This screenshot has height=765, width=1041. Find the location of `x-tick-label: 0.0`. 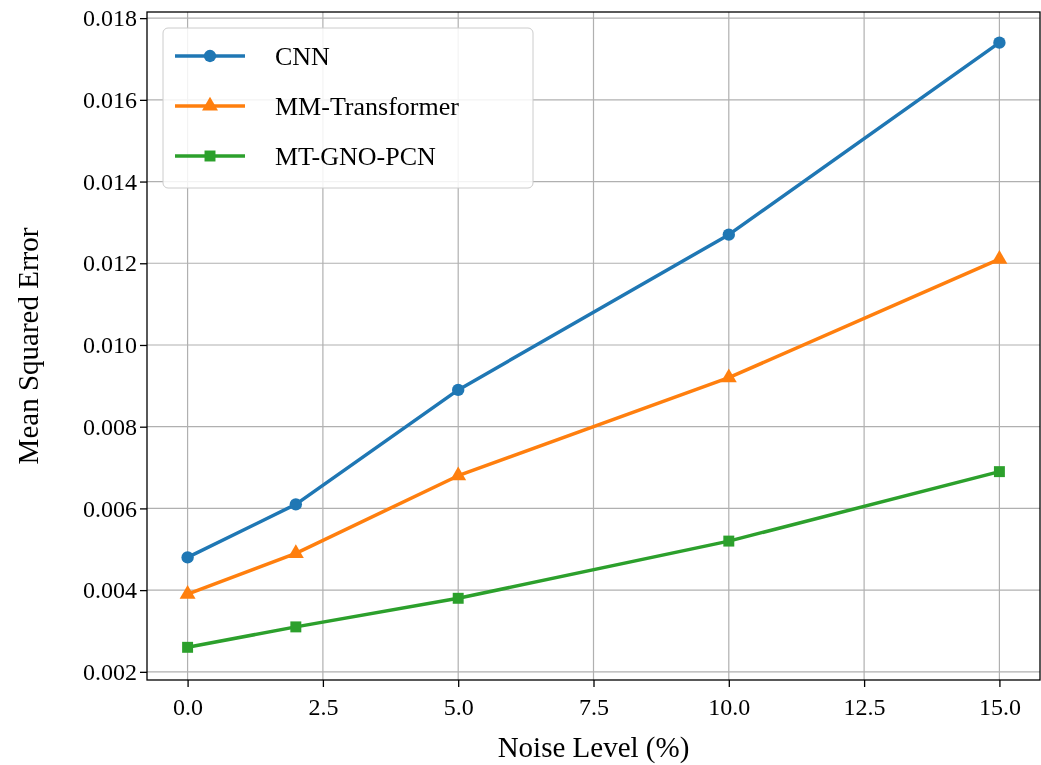

x-tick-label: 0.0 is located at coordinates (188, 707).